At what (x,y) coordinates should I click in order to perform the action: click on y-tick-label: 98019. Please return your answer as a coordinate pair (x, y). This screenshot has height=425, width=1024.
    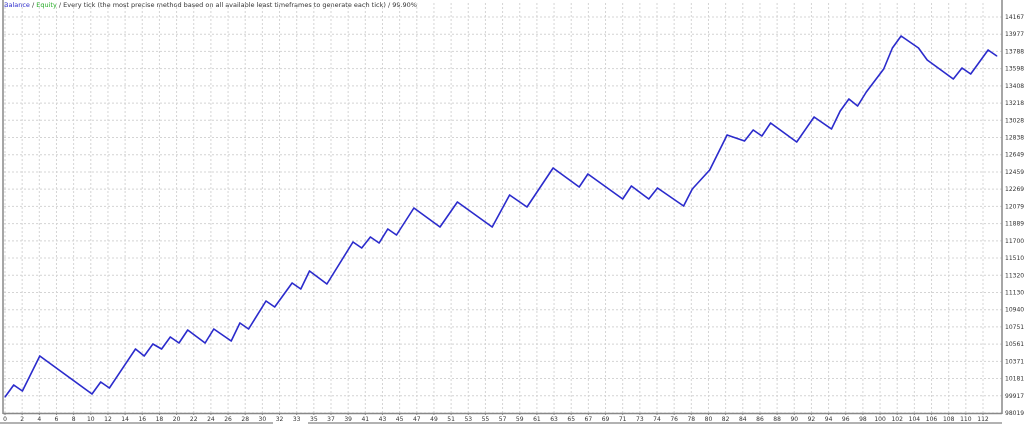
    Looking at the image, I should click on (1014, 413).